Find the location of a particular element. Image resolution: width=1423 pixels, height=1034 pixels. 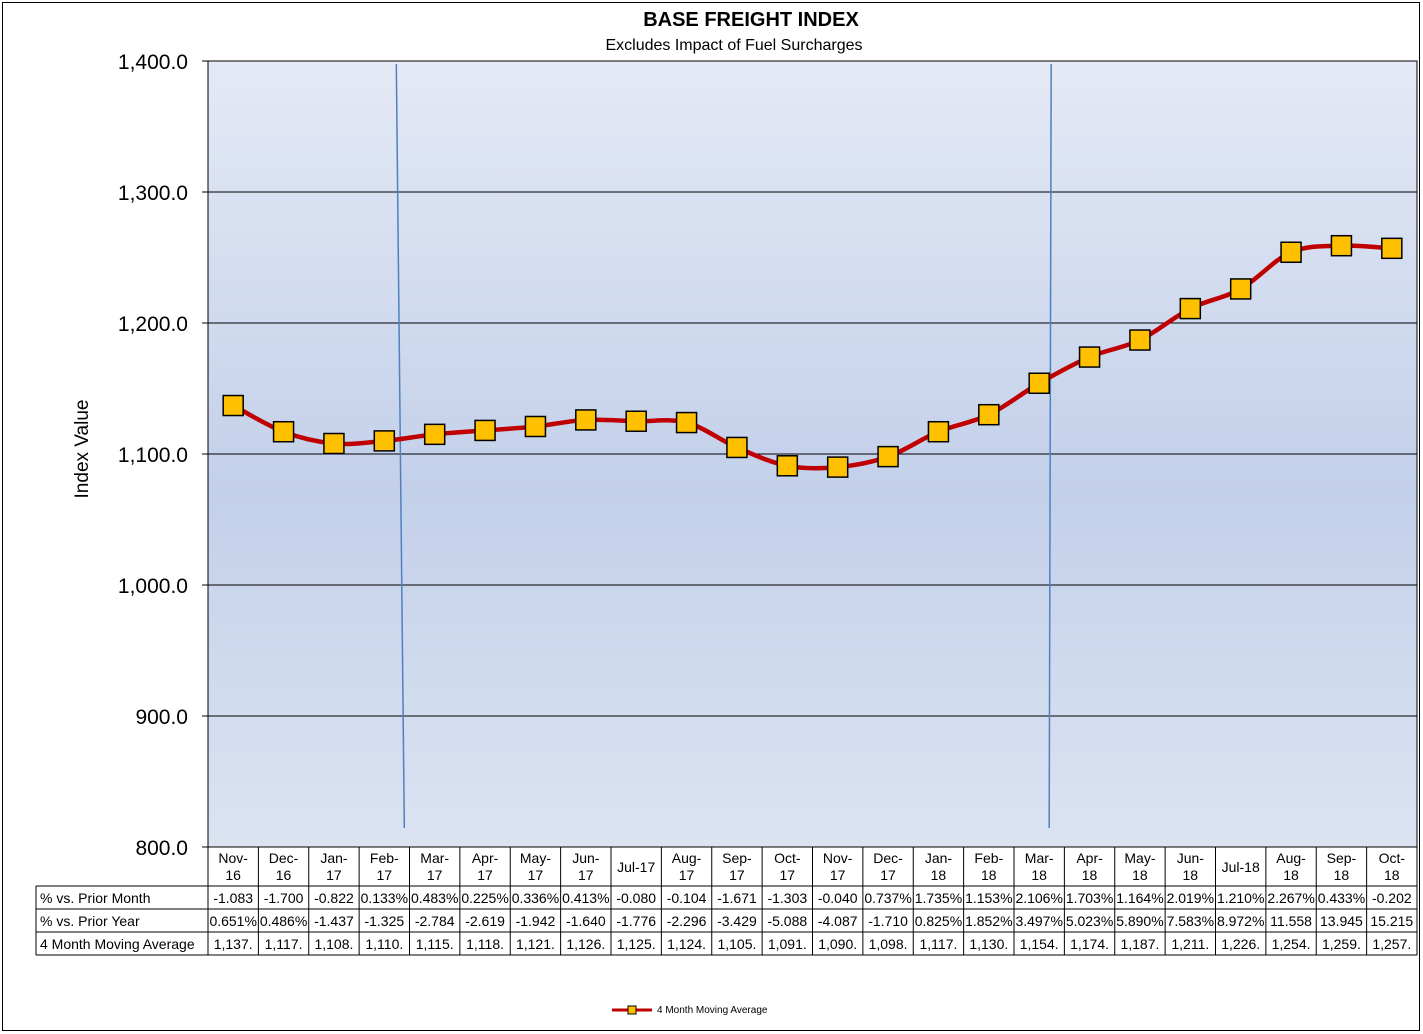

table-cell: -1.710 is located at coordinates (888, 921).